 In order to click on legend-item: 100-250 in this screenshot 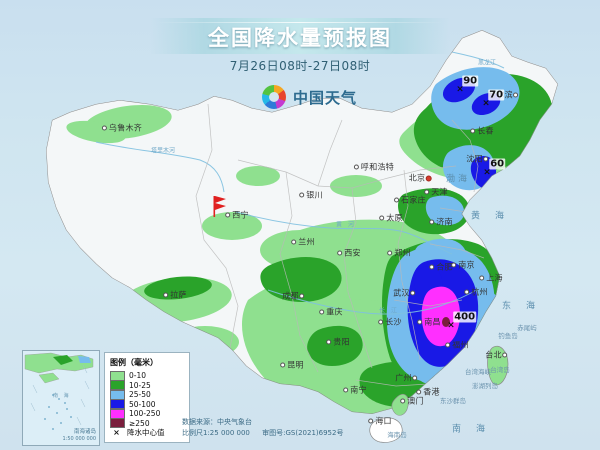, I will do `click(147, 413)`.